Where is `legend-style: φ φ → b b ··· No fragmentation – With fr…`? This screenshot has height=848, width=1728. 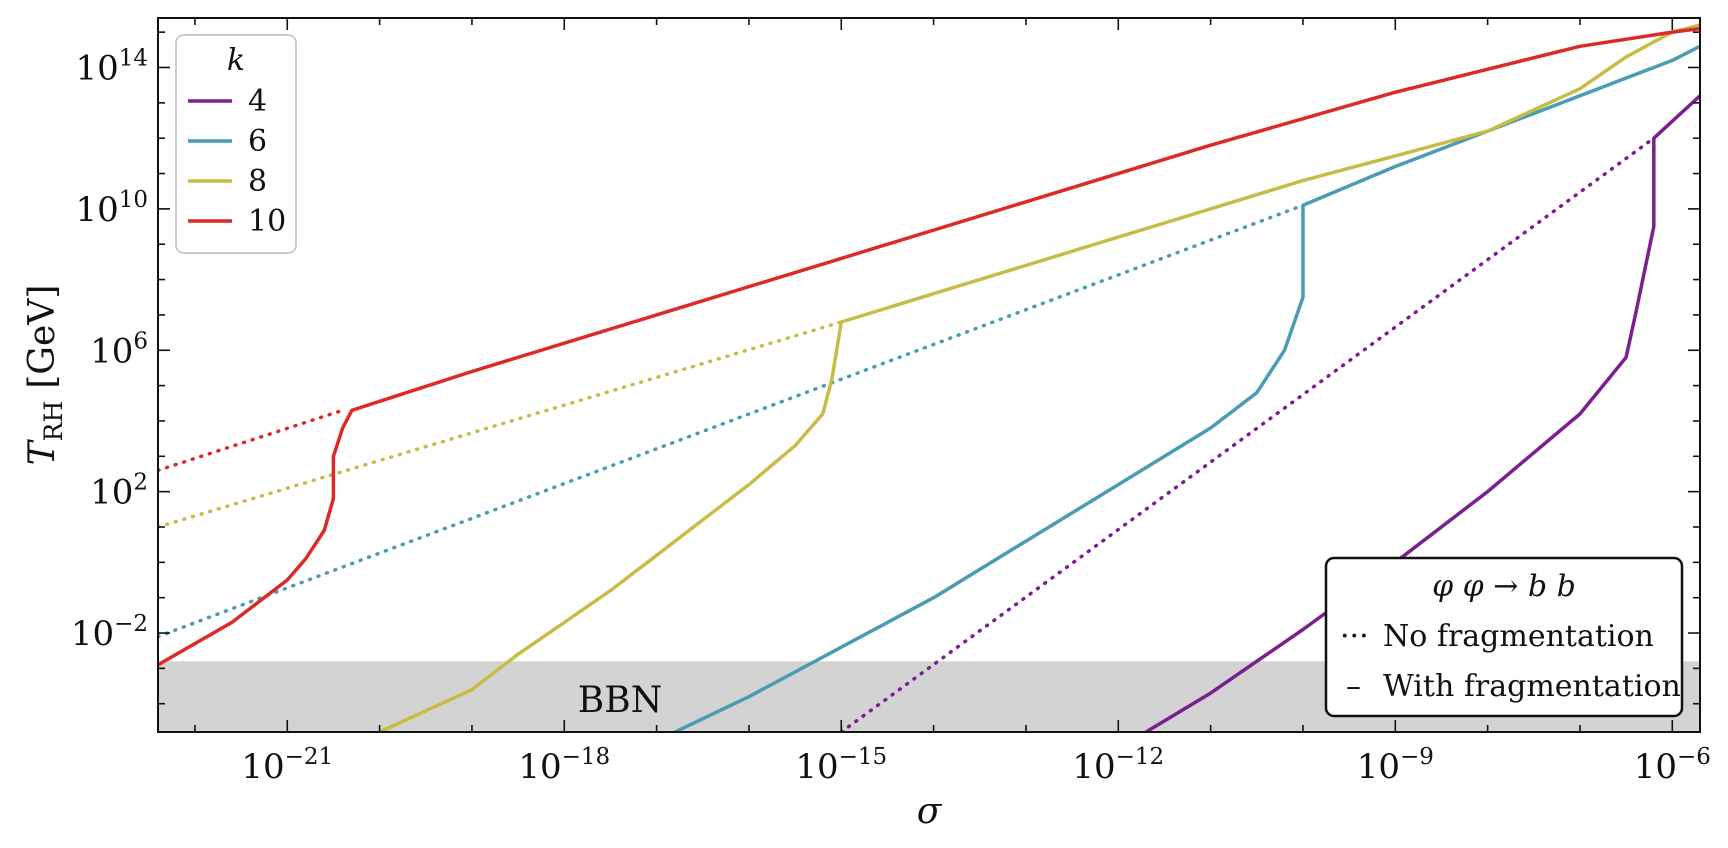 legend-style: φ φ → b b ··· No fragmentation – With fr… is located at coordinates (1504, 637).